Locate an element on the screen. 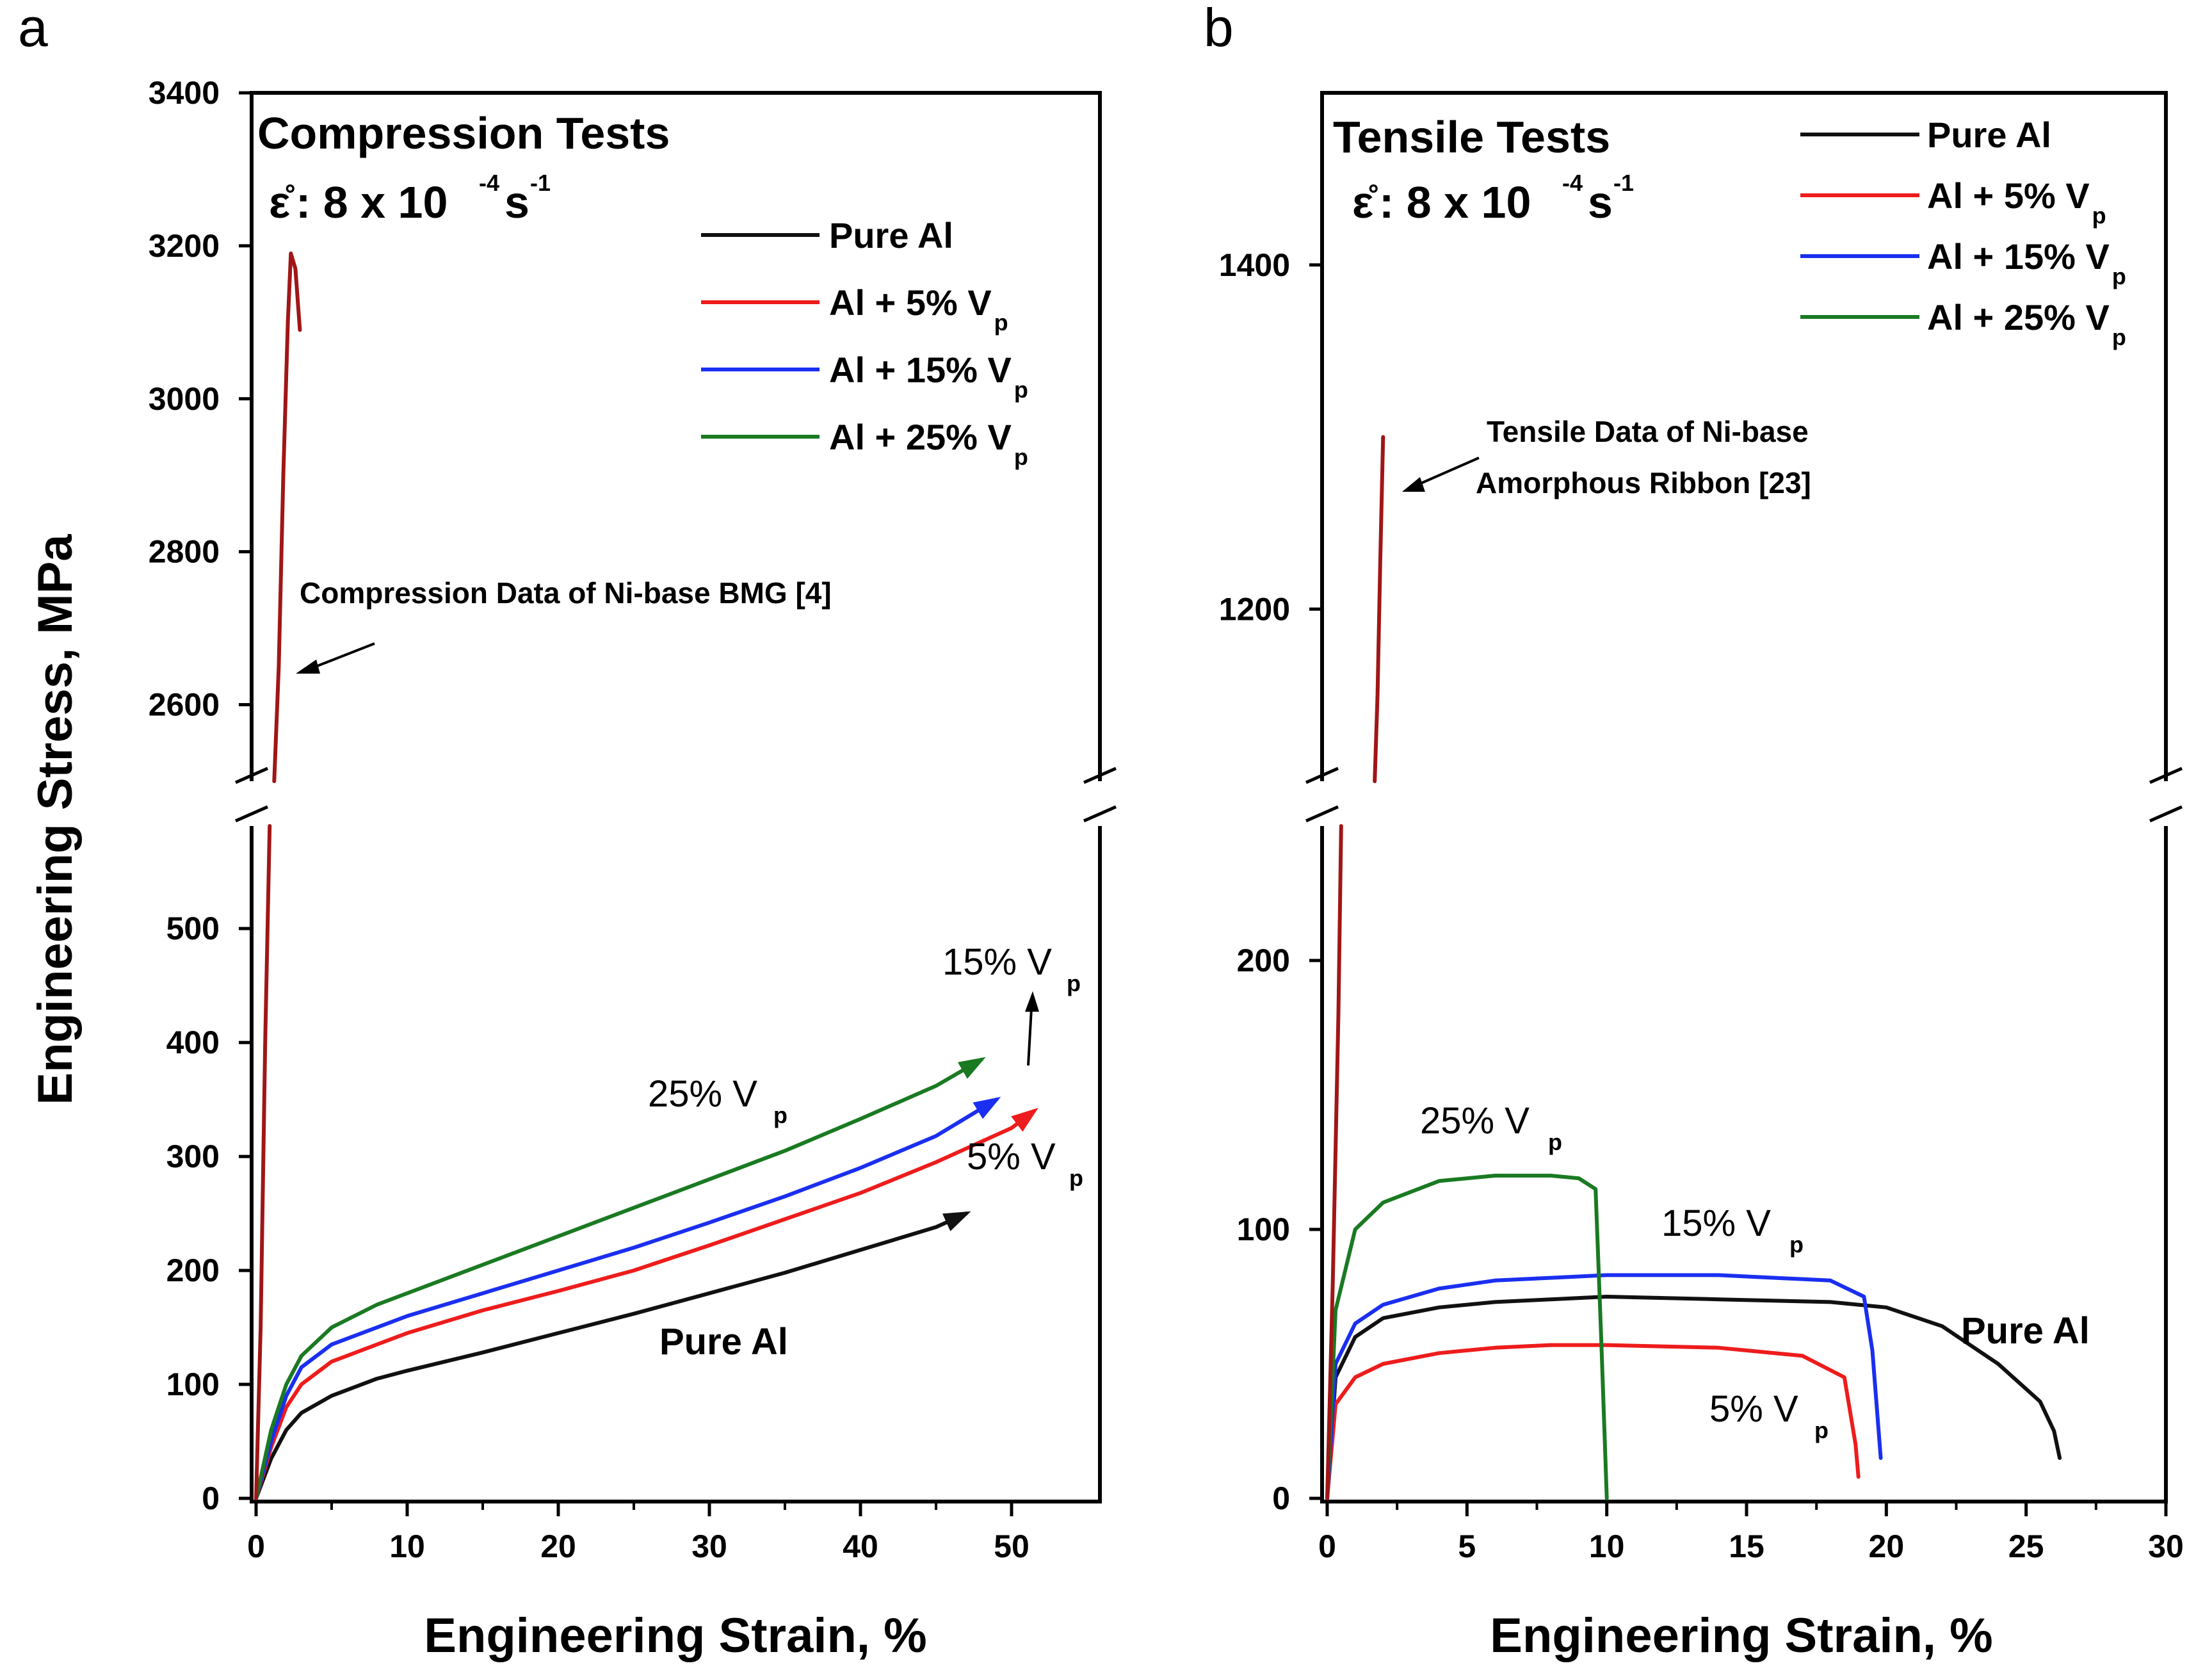  panel-b-x-axis-title: Engineering Strain, % is located at coordinates (1741, 1635).